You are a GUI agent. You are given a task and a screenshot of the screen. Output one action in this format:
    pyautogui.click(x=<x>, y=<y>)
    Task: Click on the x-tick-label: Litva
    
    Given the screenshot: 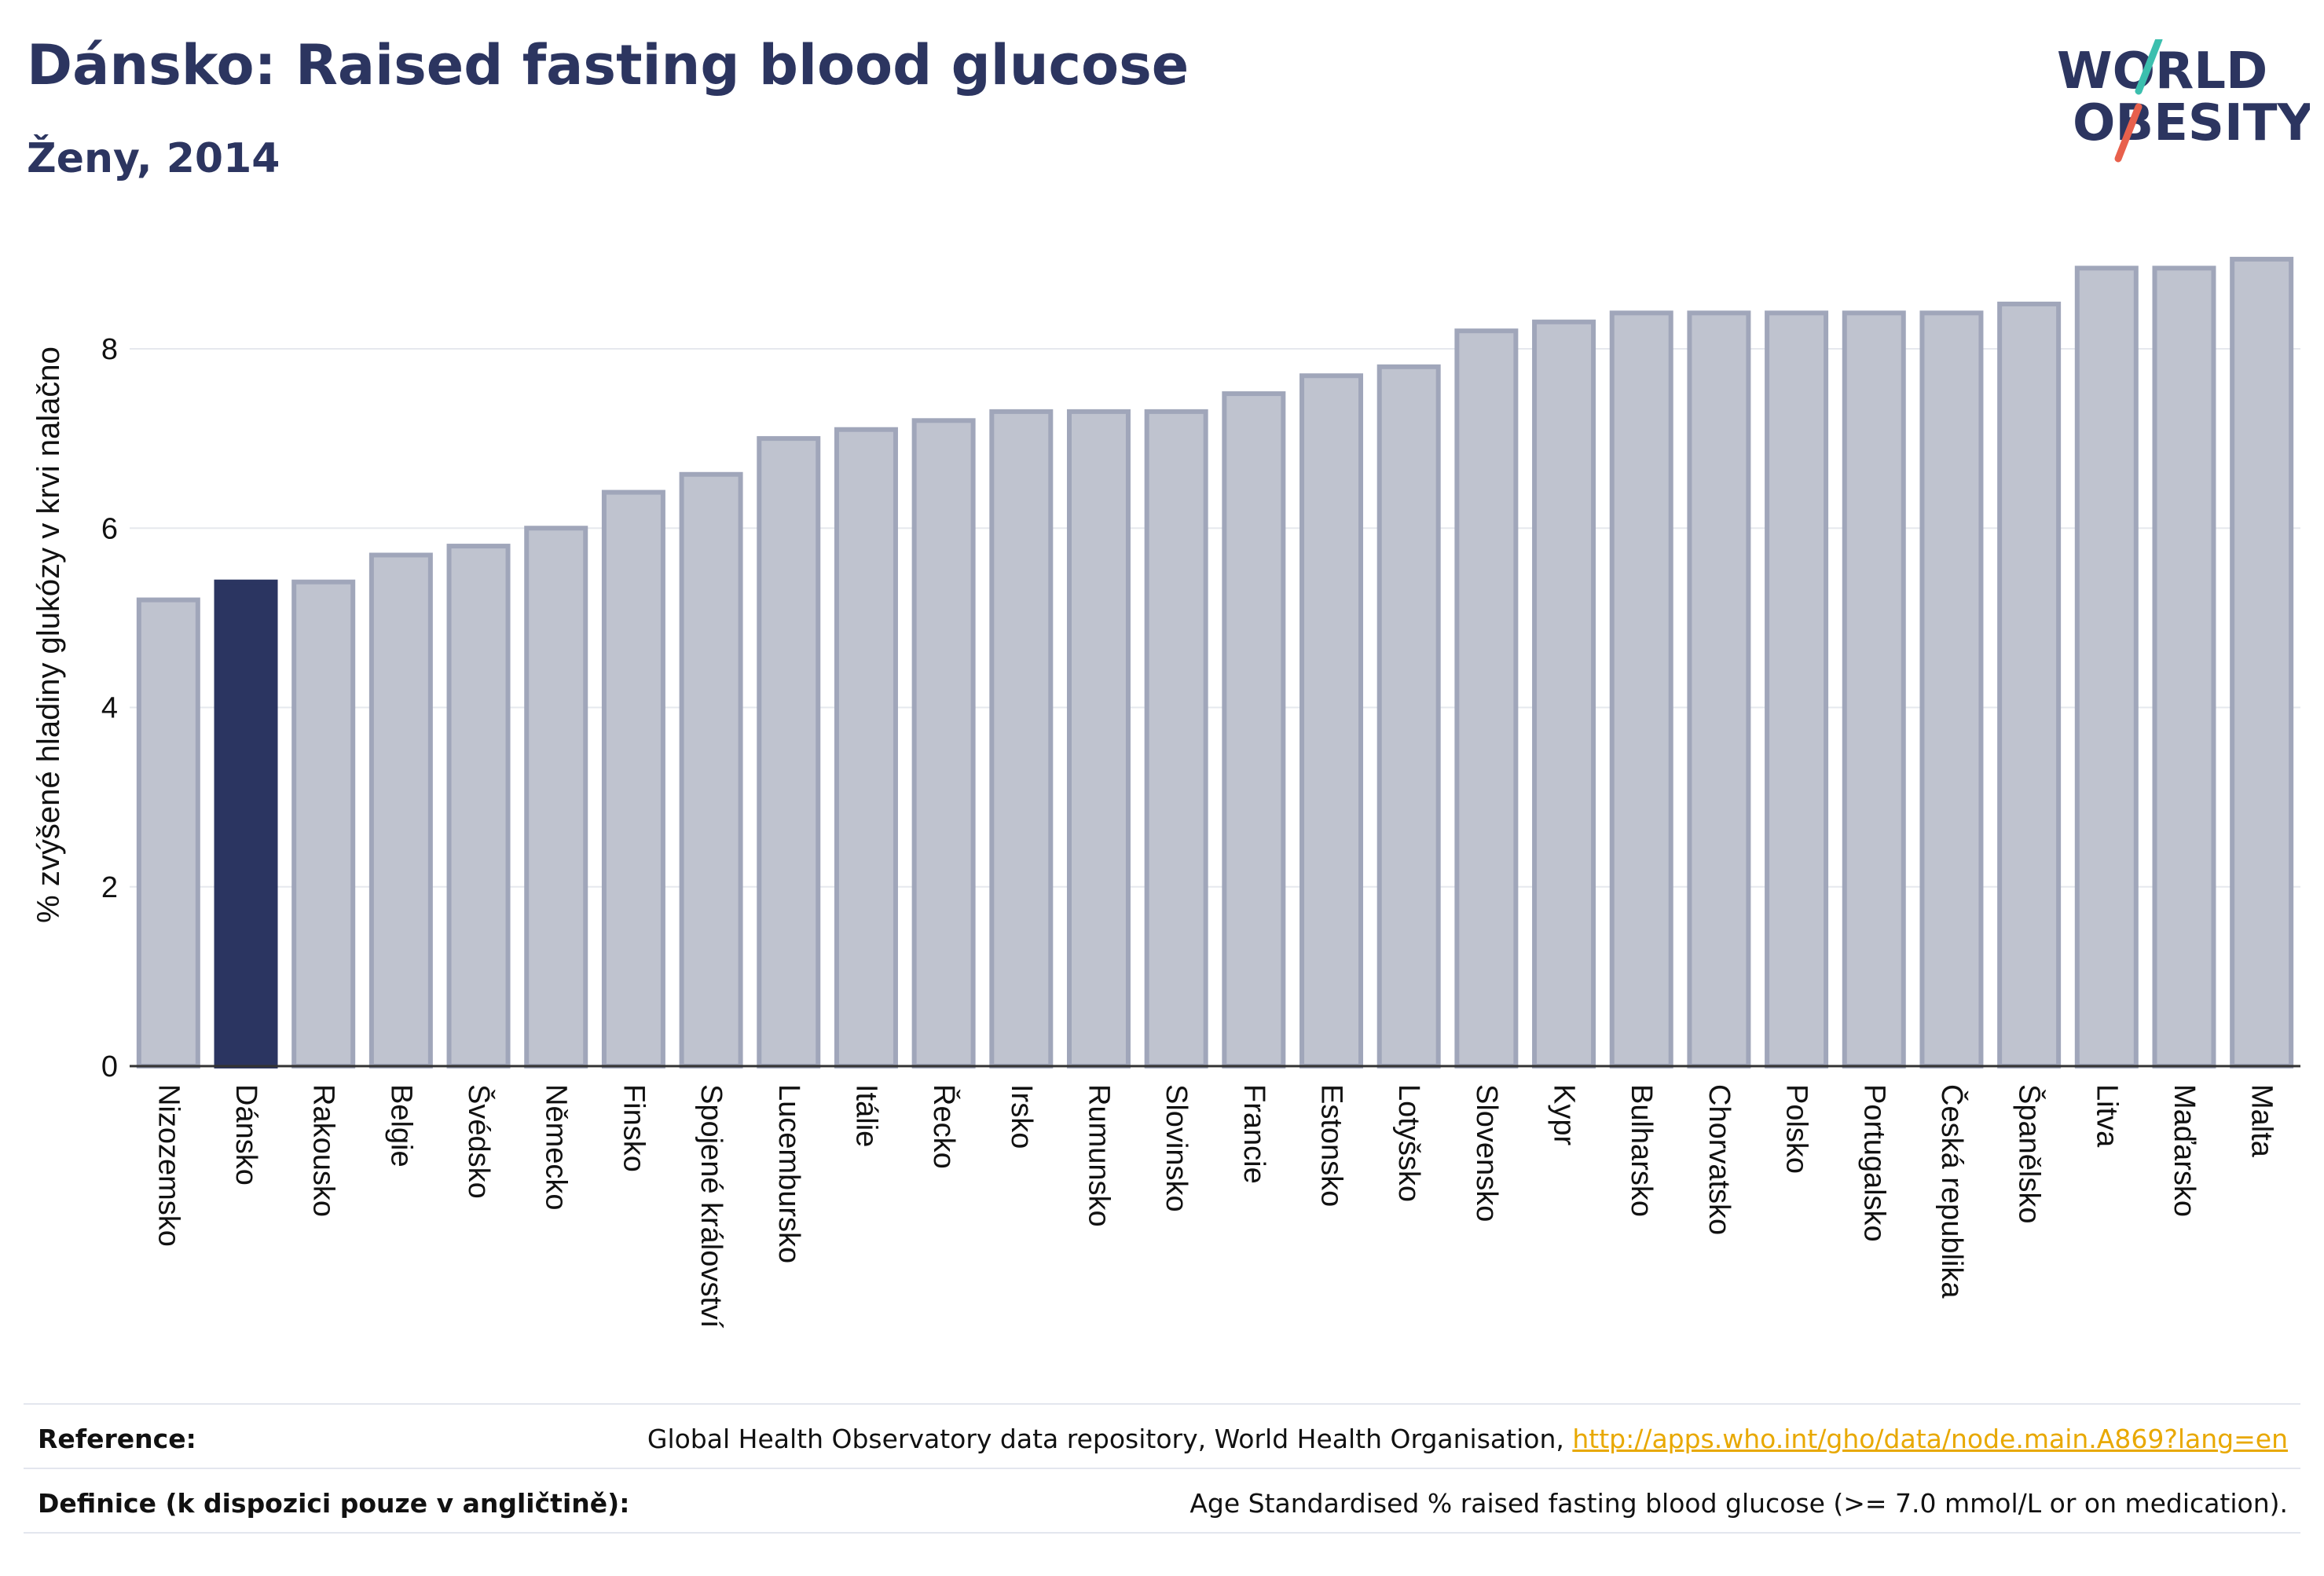 What is the action you would take?
    pyautogui.click(x=2106, y=1116)
    